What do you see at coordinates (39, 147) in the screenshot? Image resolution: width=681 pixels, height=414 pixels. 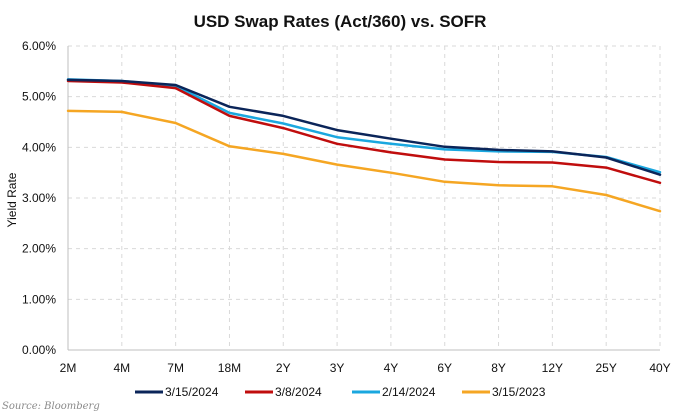 I see `y-tick-label: 4.00%` at bounding box center [39, 147].